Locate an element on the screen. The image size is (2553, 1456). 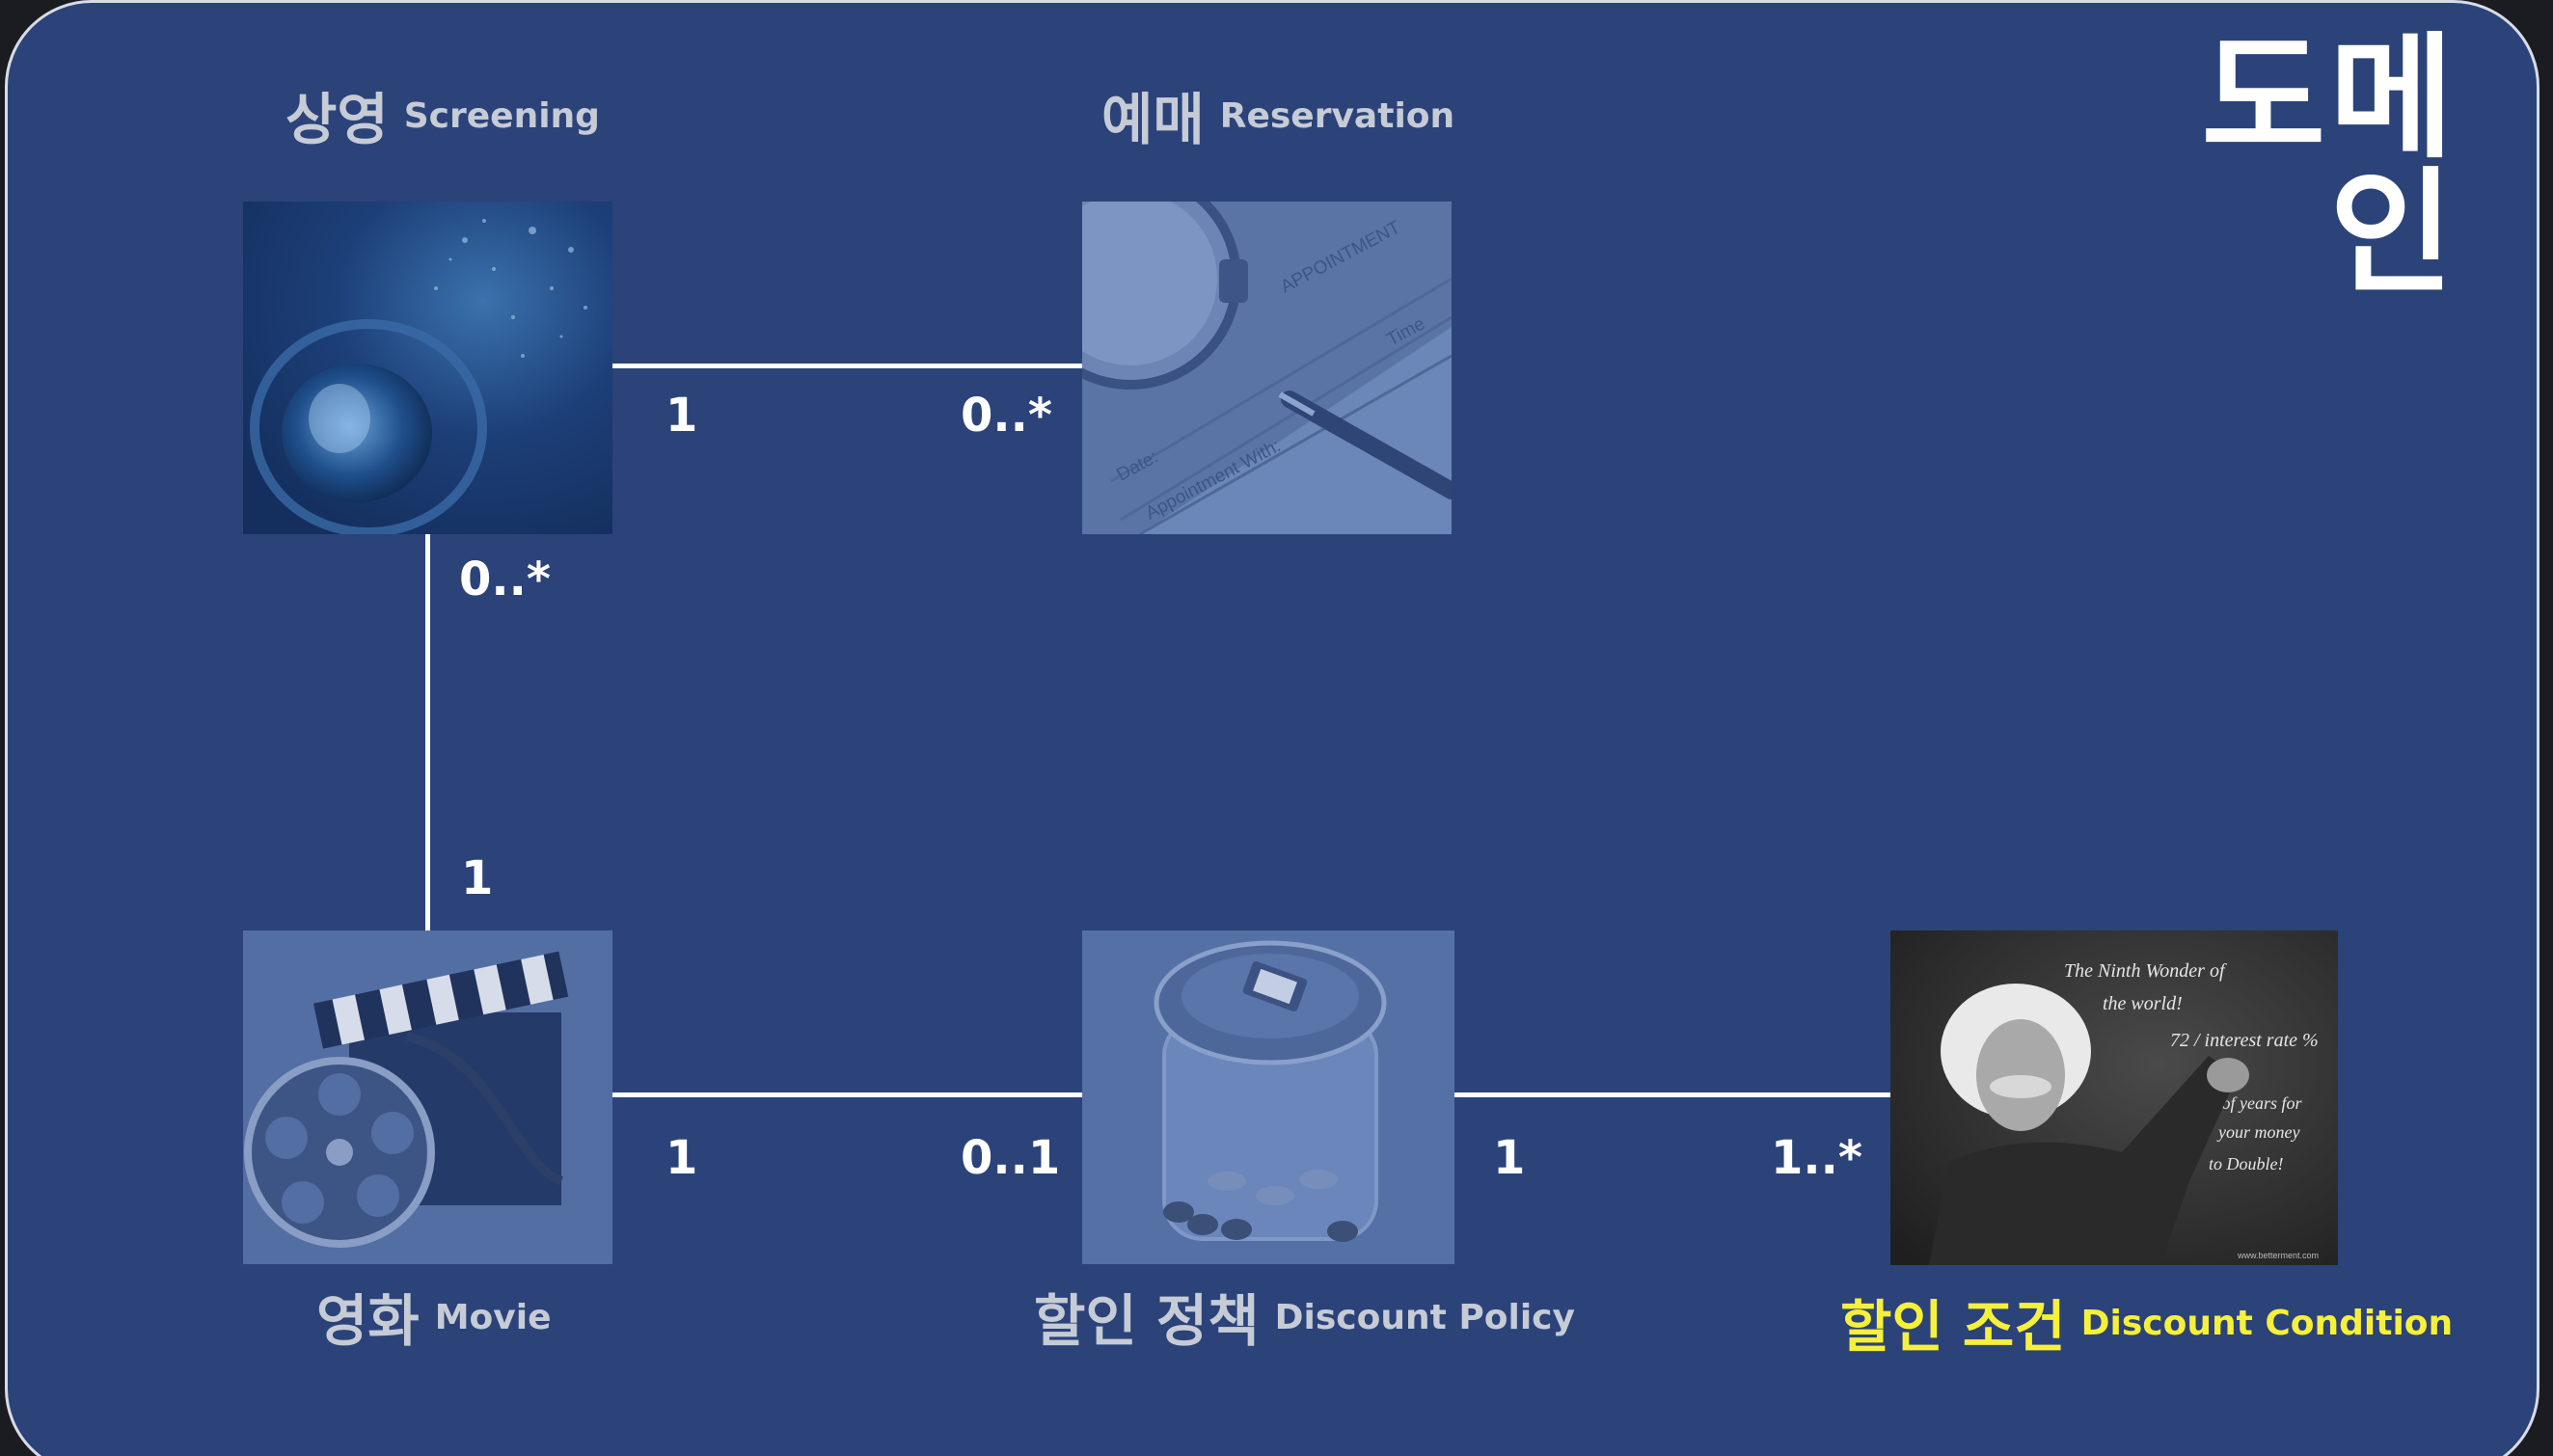
multiplicity-policy-to-condition: 1 is located at coordinates (1509, 1158).